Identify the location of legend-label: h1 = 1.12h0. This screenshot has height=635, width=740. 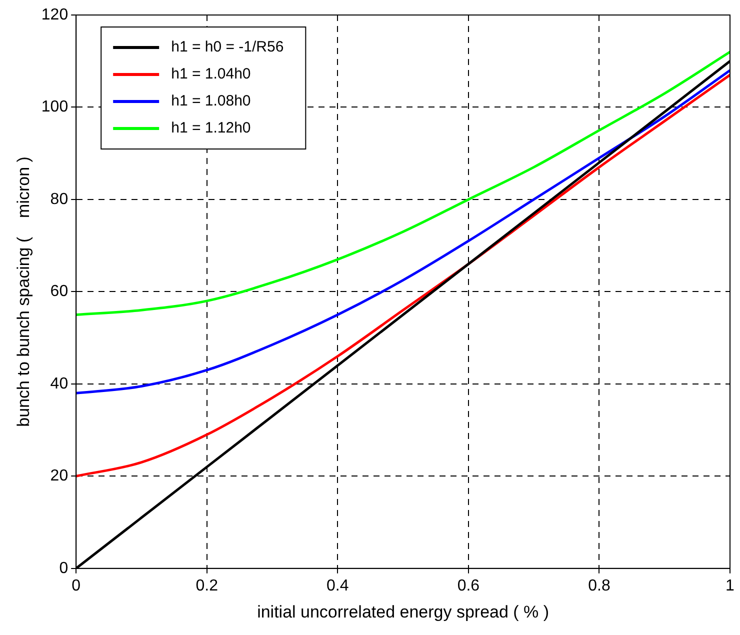
(211, 128).